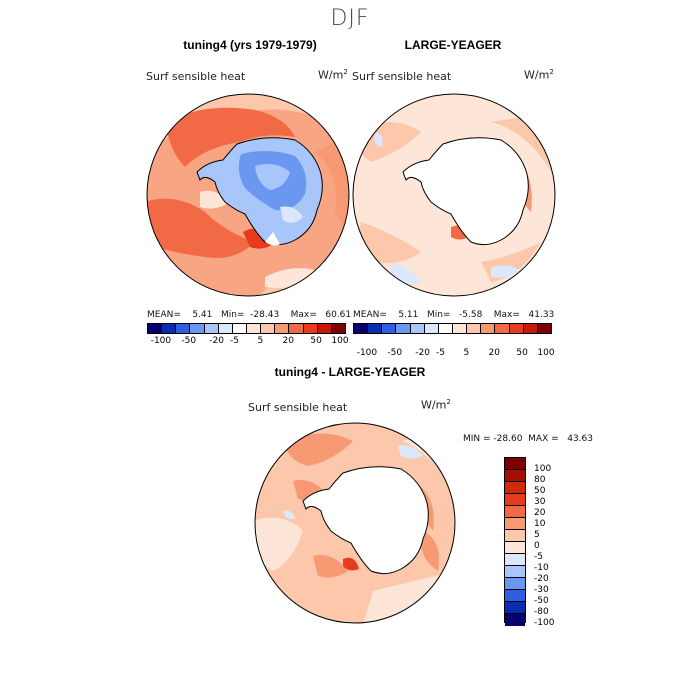  I want to click on cbar1-tick: -20, so click(216, 341).